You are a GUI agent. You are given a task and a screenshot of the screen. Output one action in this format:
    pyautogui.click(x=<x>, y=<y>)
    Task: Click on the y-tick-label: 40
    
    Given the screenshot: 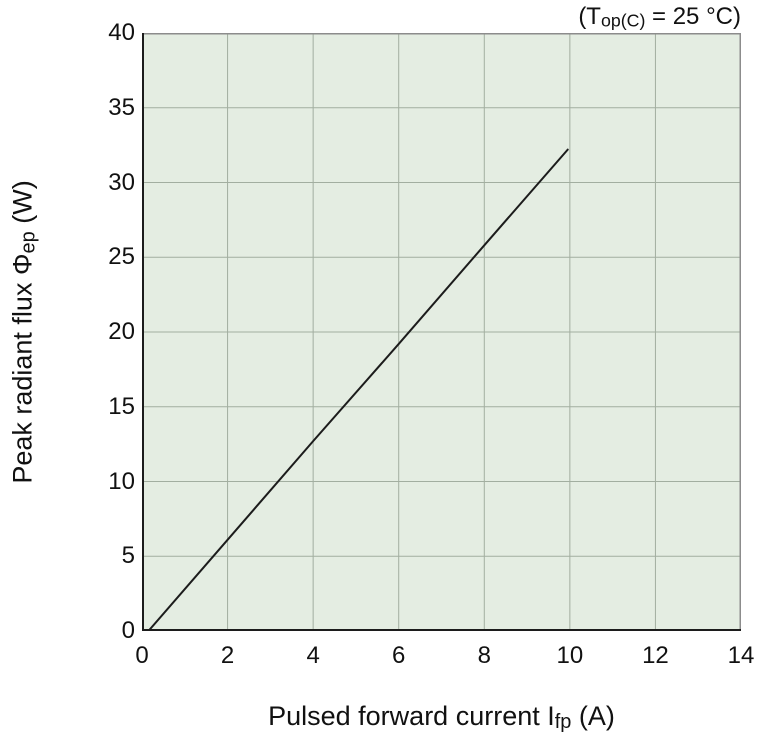 What is the action you would take?
    pyautogui.click(x=121, y=32)
    